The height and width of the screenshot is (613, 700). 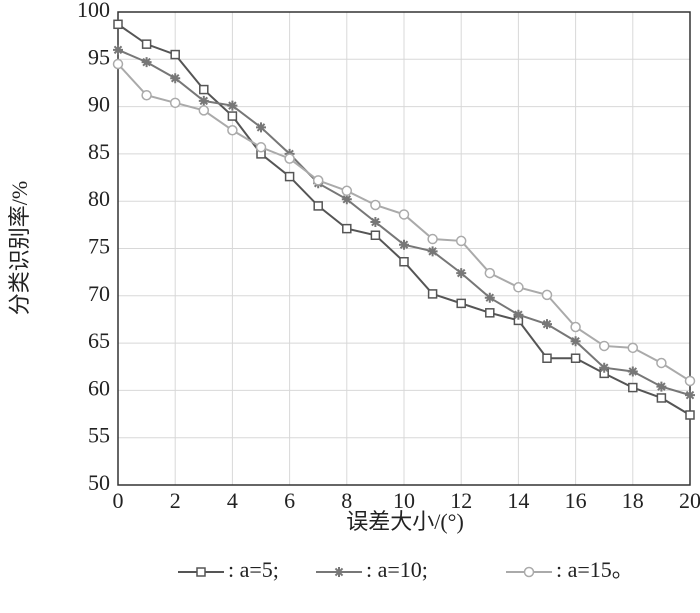 What do you see at coordinates (175, 500) in the screenshot?
I see `x-tick-label: 2` at bounding box center [175, 500].